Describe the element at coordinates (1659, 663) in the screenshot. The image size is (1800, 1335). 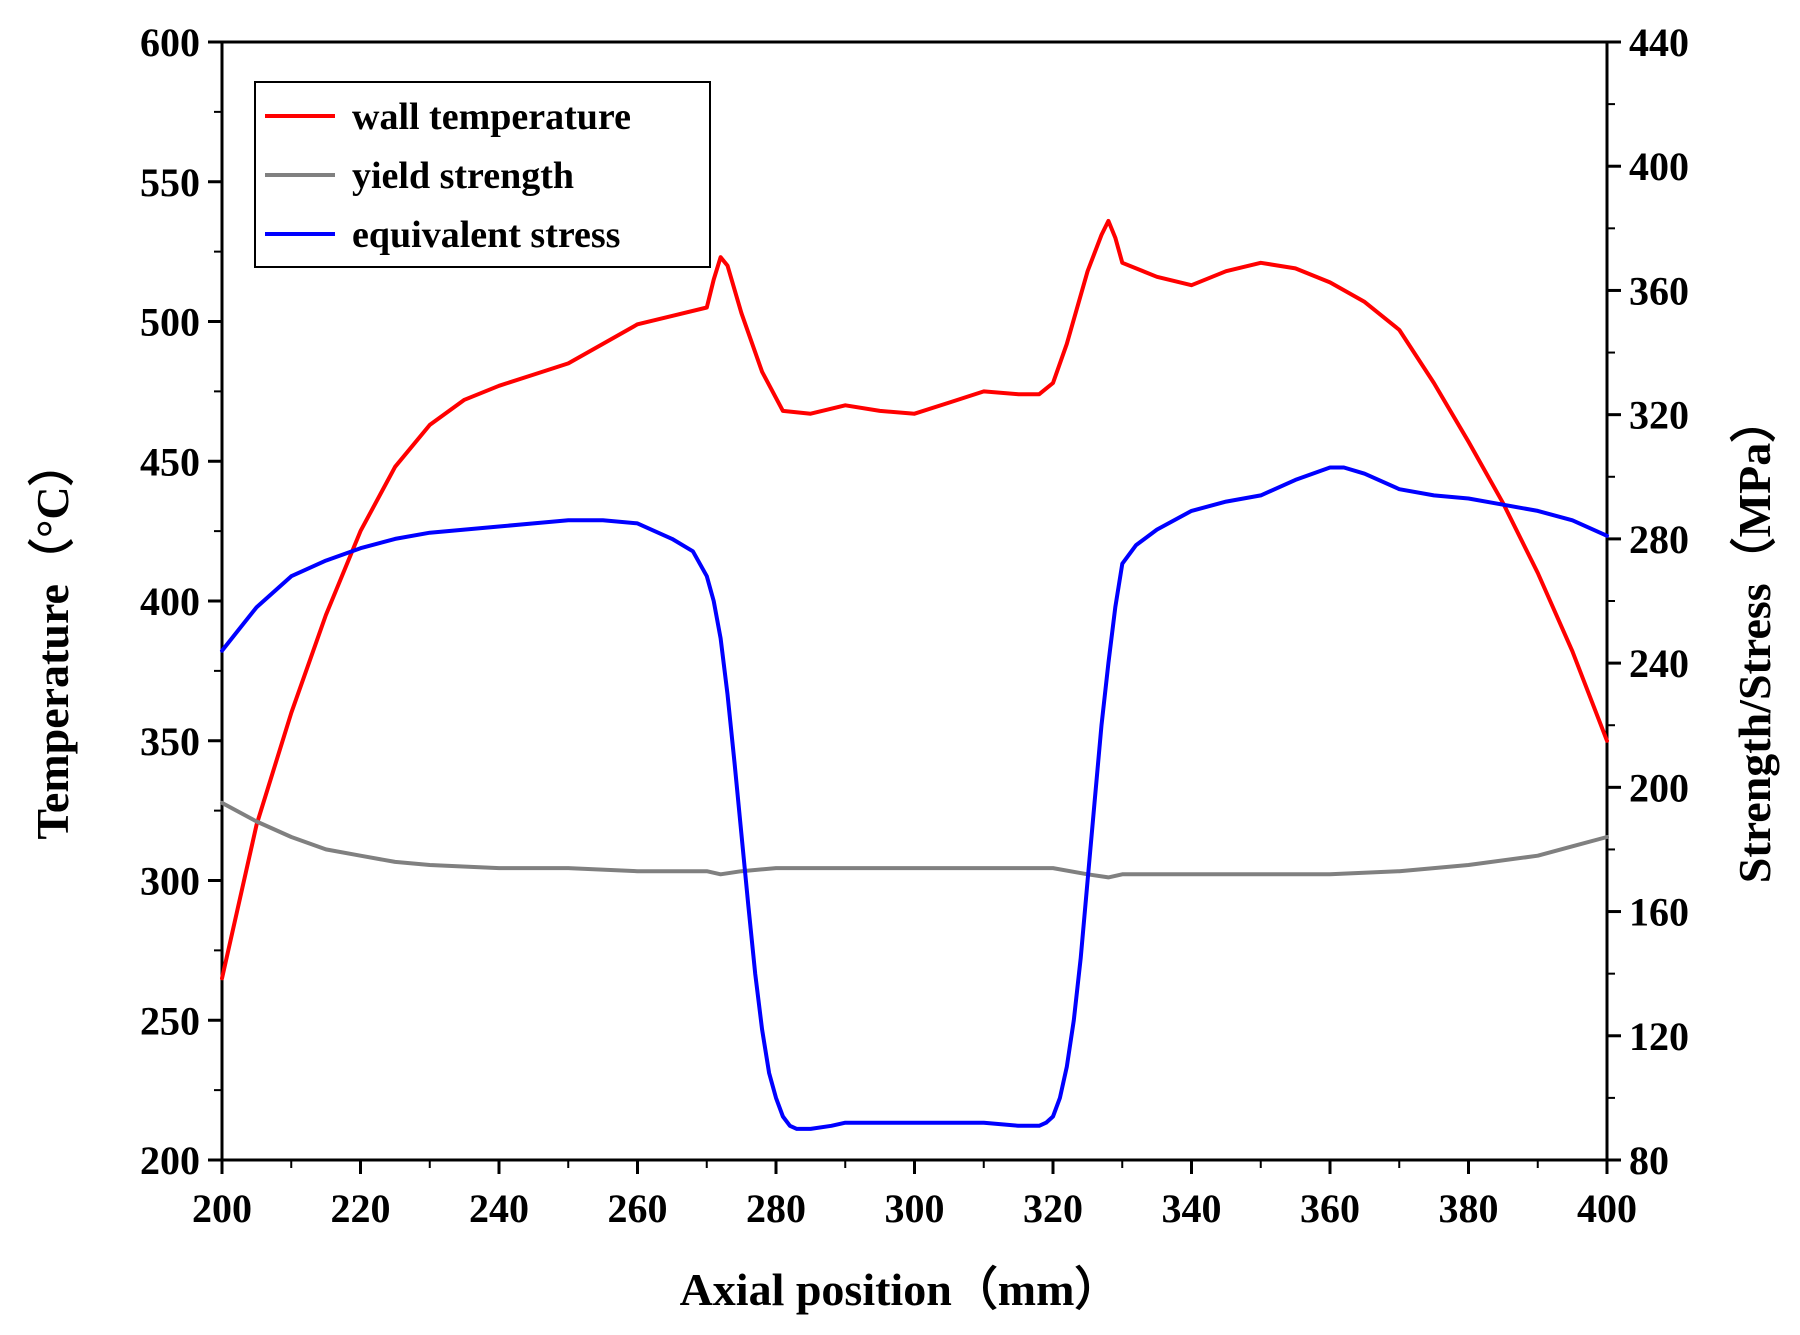
I see `y-right-tick-label: 240` at that location.